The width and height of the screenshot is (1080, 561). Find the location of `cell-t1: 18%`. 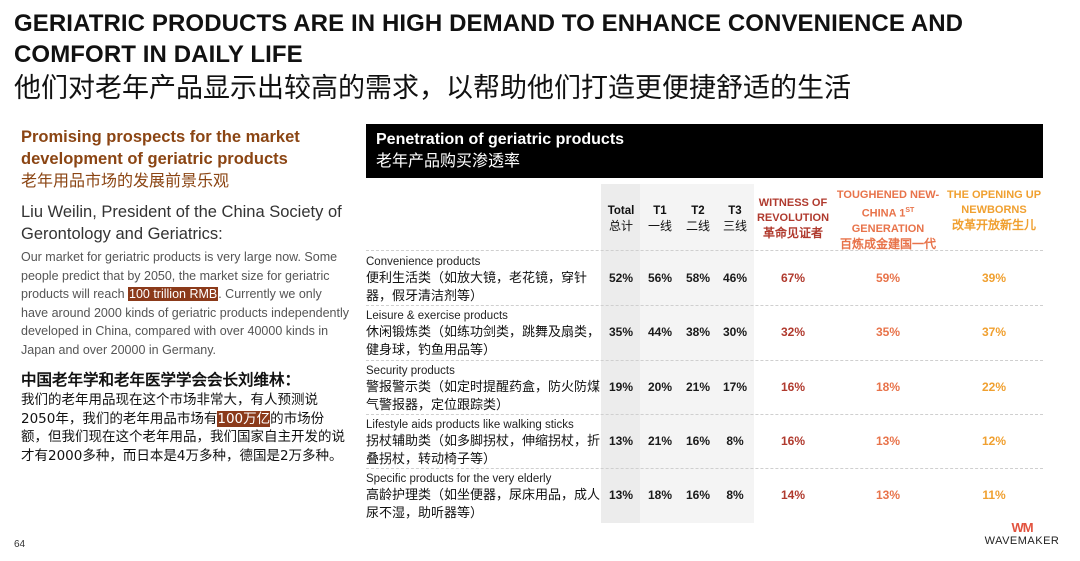

cell-t1: 18% is located at coordinates (660, 495).